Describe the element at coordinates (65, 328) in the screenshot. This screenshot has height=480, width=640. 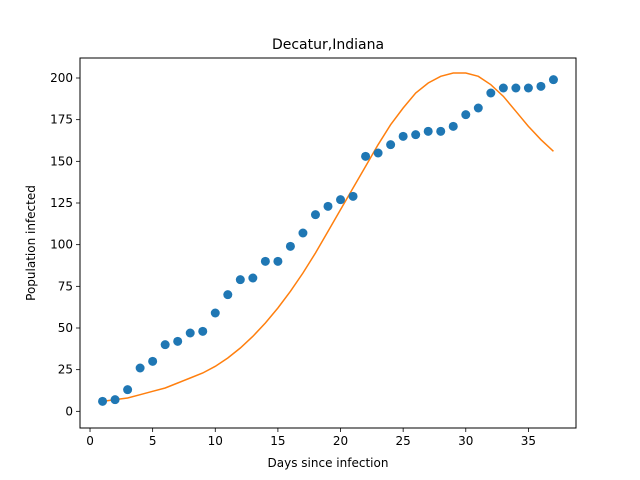
I see `y-tick-label: 50` at that location.